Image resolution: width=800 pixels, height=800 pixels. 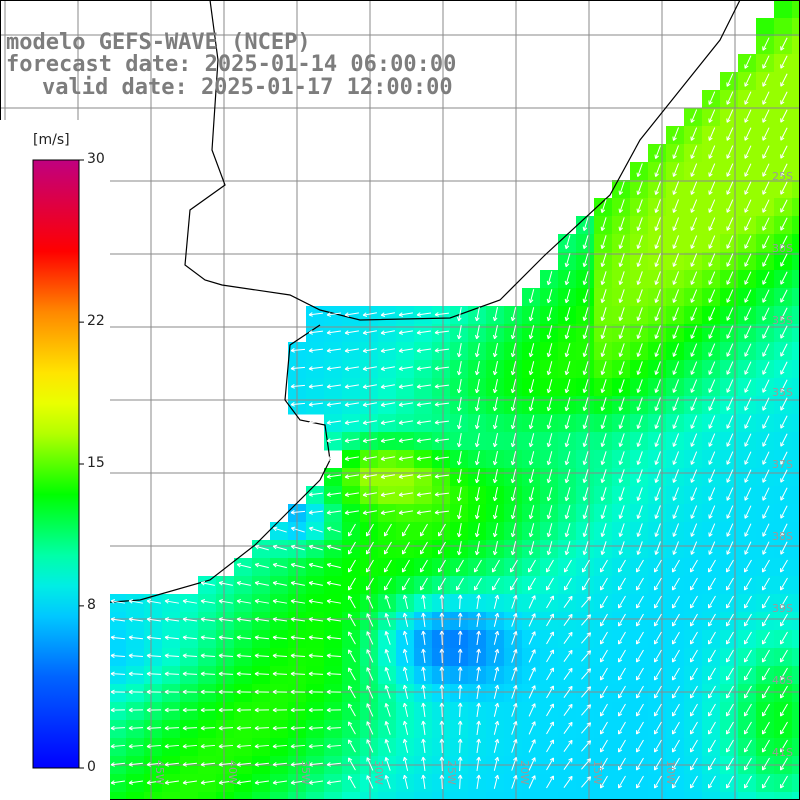 I want to click on colorbar-gradient, so click(x=56, y=464).